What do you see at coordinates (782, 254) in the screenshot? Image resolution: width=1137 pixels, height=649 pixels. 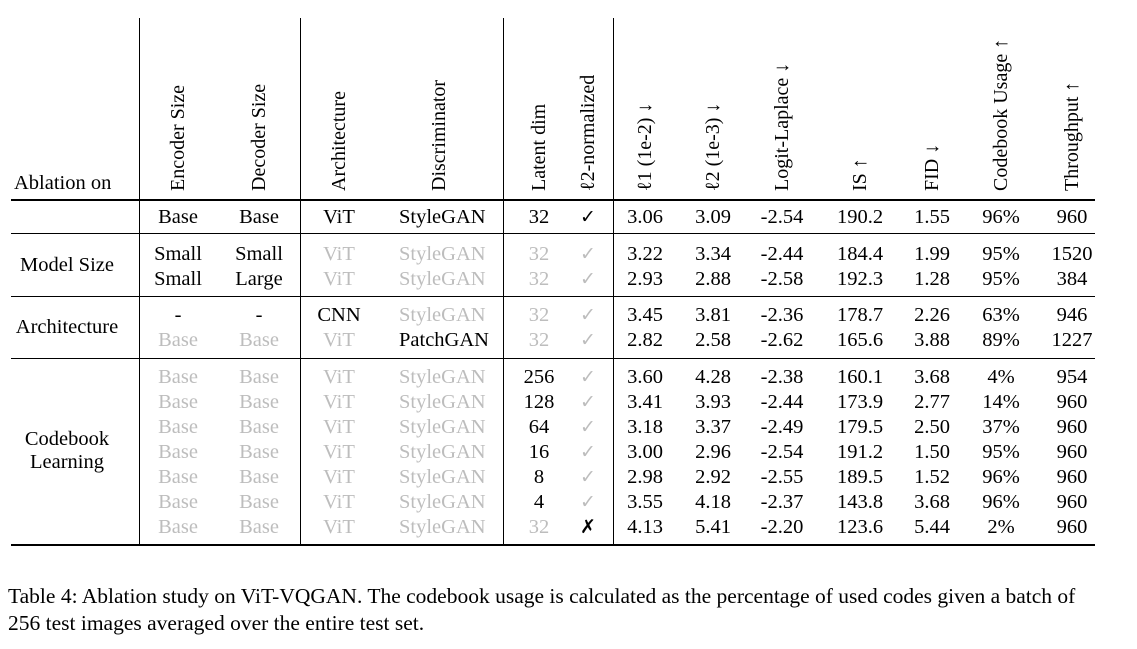 I see `table-cell: -2.44` at bounding box center [782, 254].